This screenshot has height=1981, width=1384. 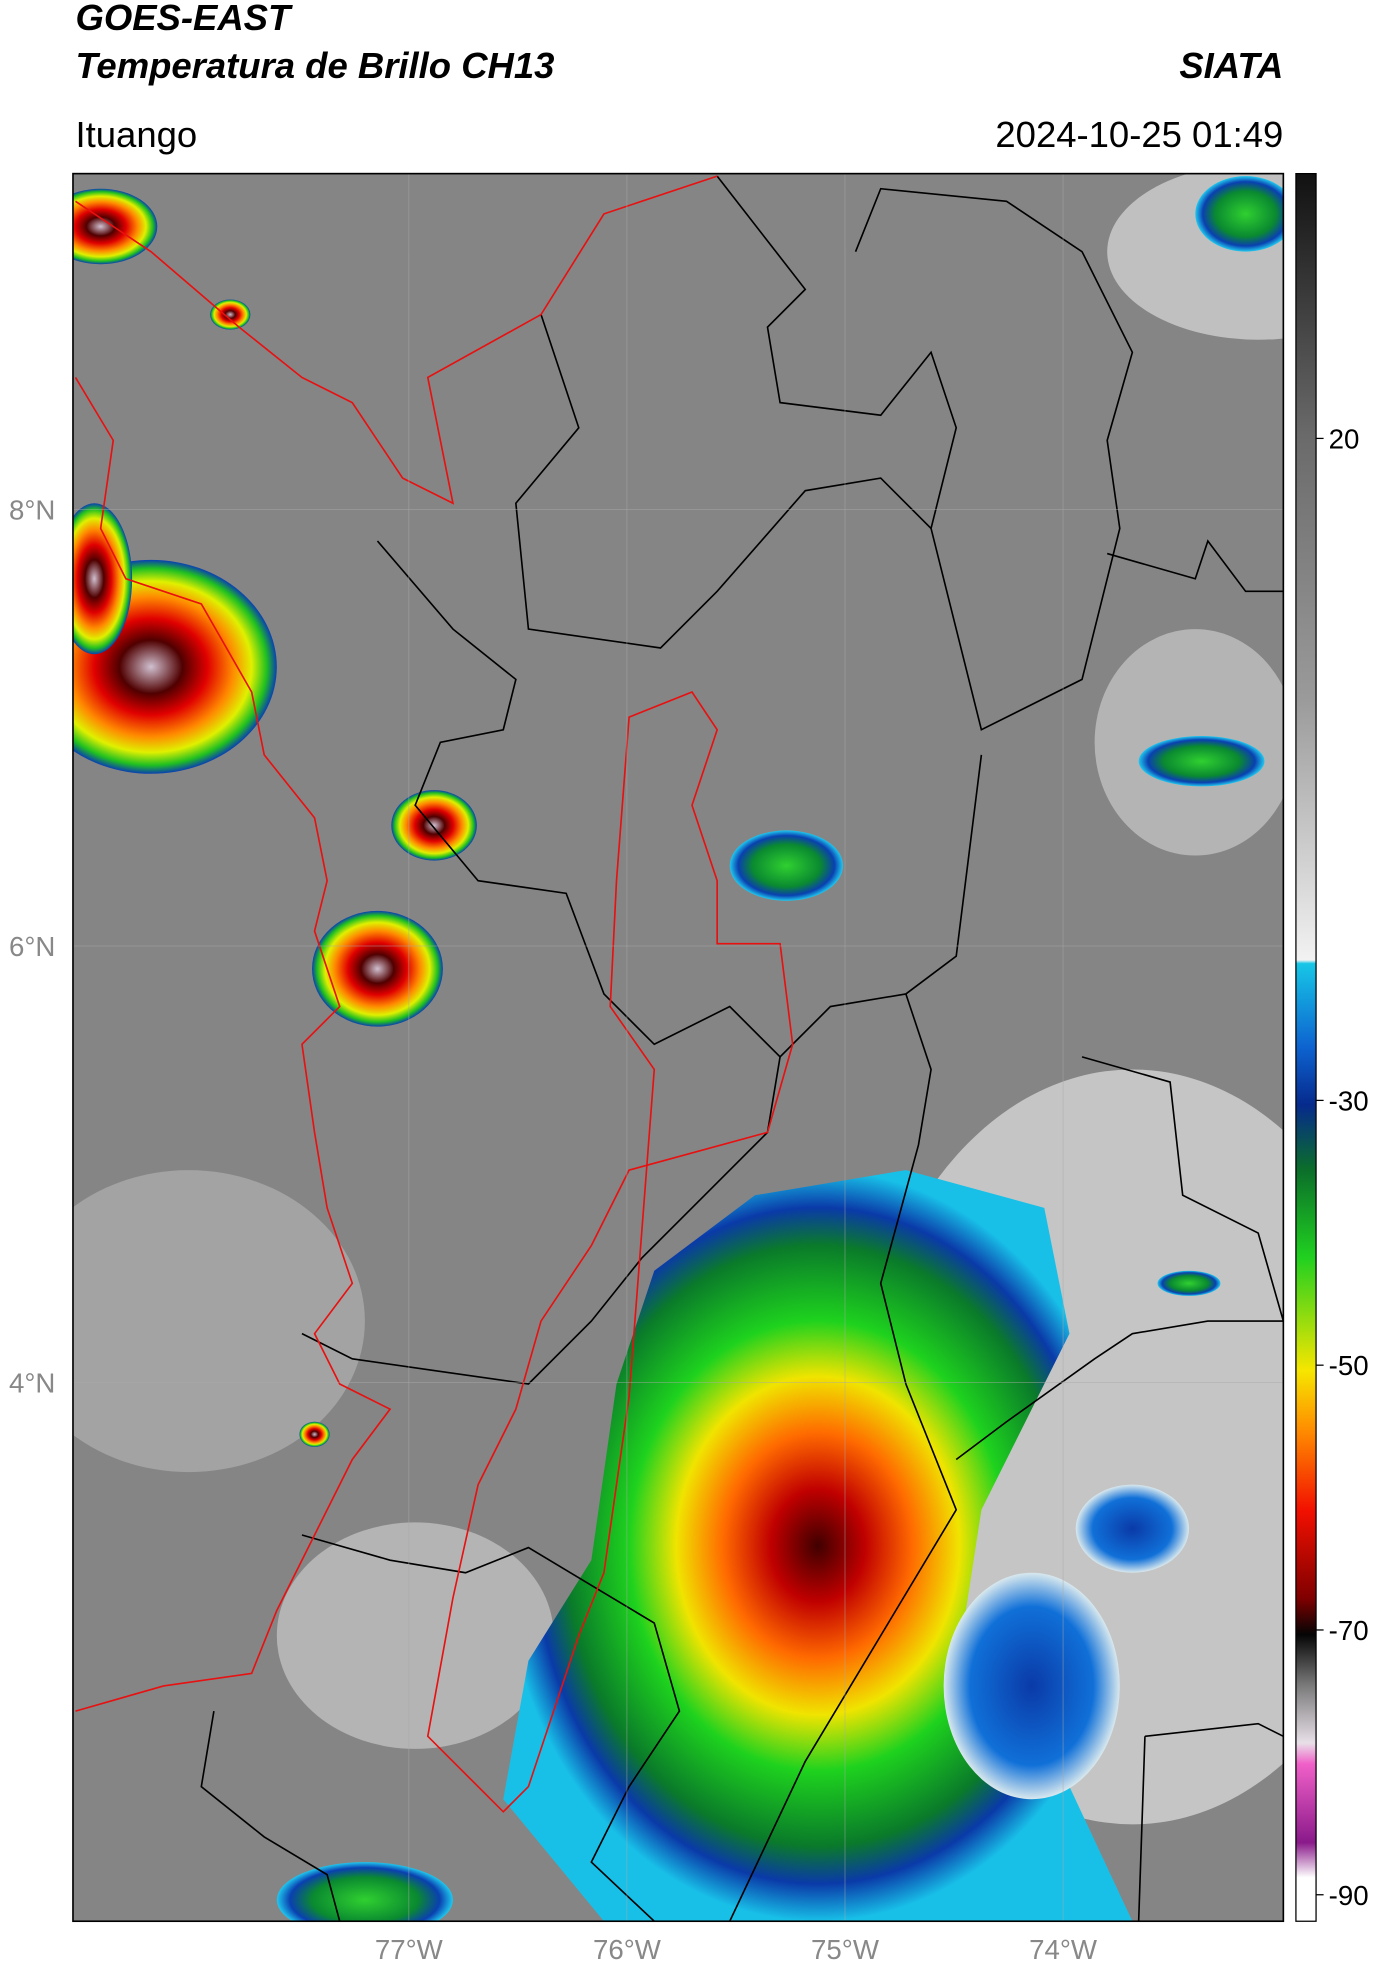 I want to click on subtitle: Temperatura de Brillo CH13, so click(x=314, y=65).